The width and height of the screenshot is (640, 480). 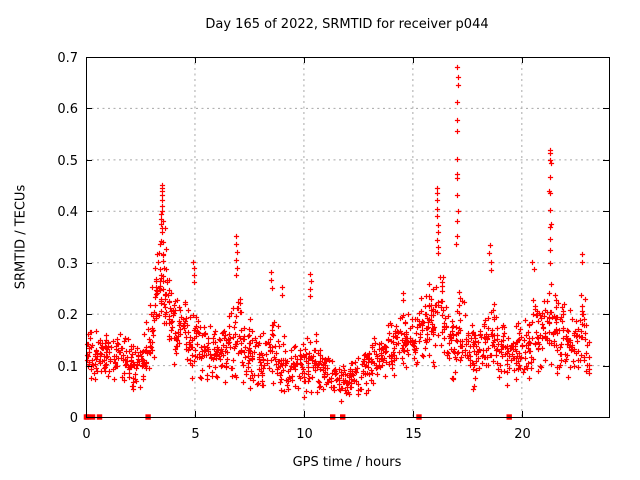 I want to click on x-tick-label: 15, so click(x=413, y=434).